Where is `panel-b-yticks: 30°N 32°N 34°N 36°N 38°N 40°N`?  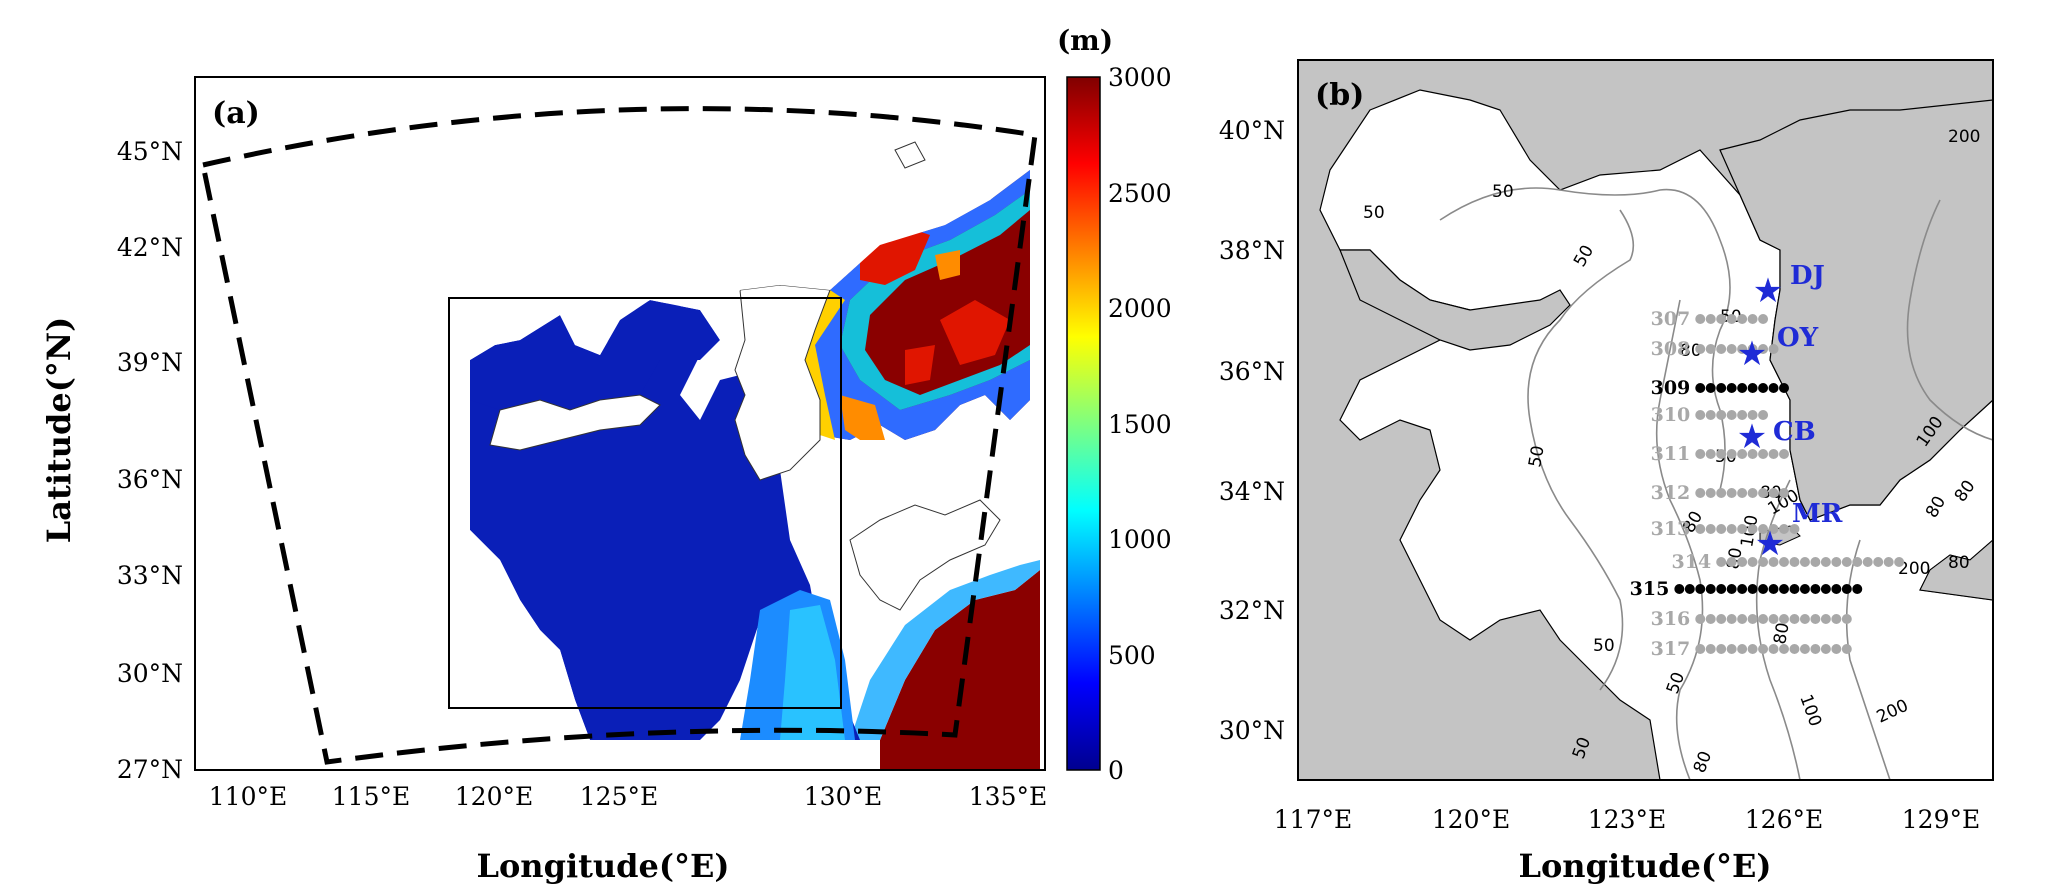 panel-b-yticks: 30°N 32°N 34°N 36°N 38°N 40°N is located at coordinates (1252, 430).